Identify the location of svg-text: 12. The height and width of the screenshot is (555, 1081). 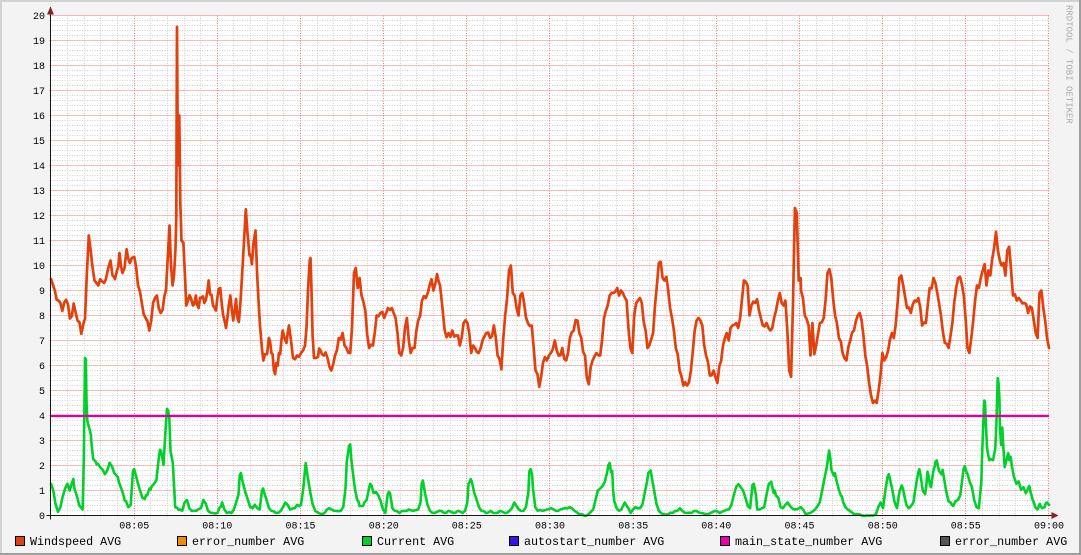
(39, 217).